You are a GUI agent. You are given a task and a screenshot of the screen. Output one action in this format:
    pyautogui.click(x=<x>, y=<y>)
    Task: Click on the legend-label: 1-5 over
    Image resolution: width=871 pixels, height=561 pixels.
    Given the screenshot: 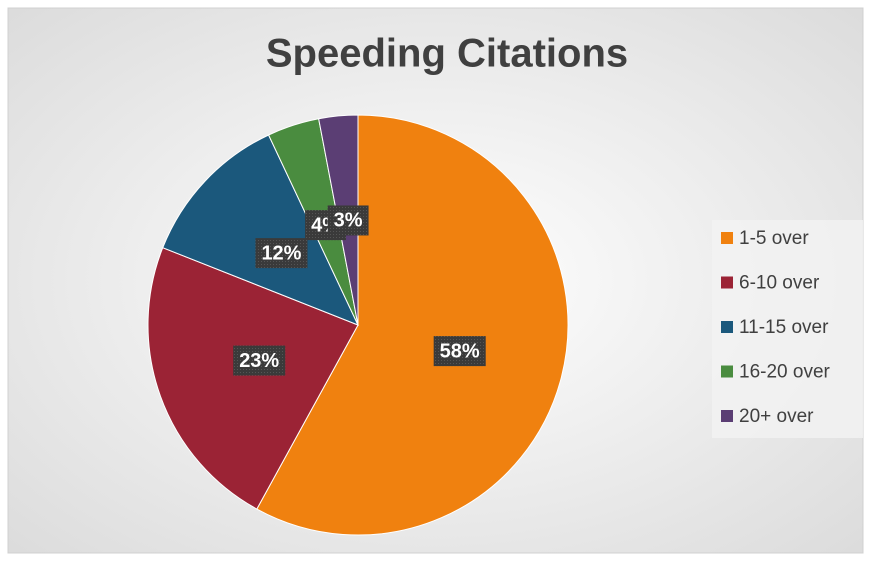 What is the action you would take?
    pyautogui.click(x=774, y=238)
    